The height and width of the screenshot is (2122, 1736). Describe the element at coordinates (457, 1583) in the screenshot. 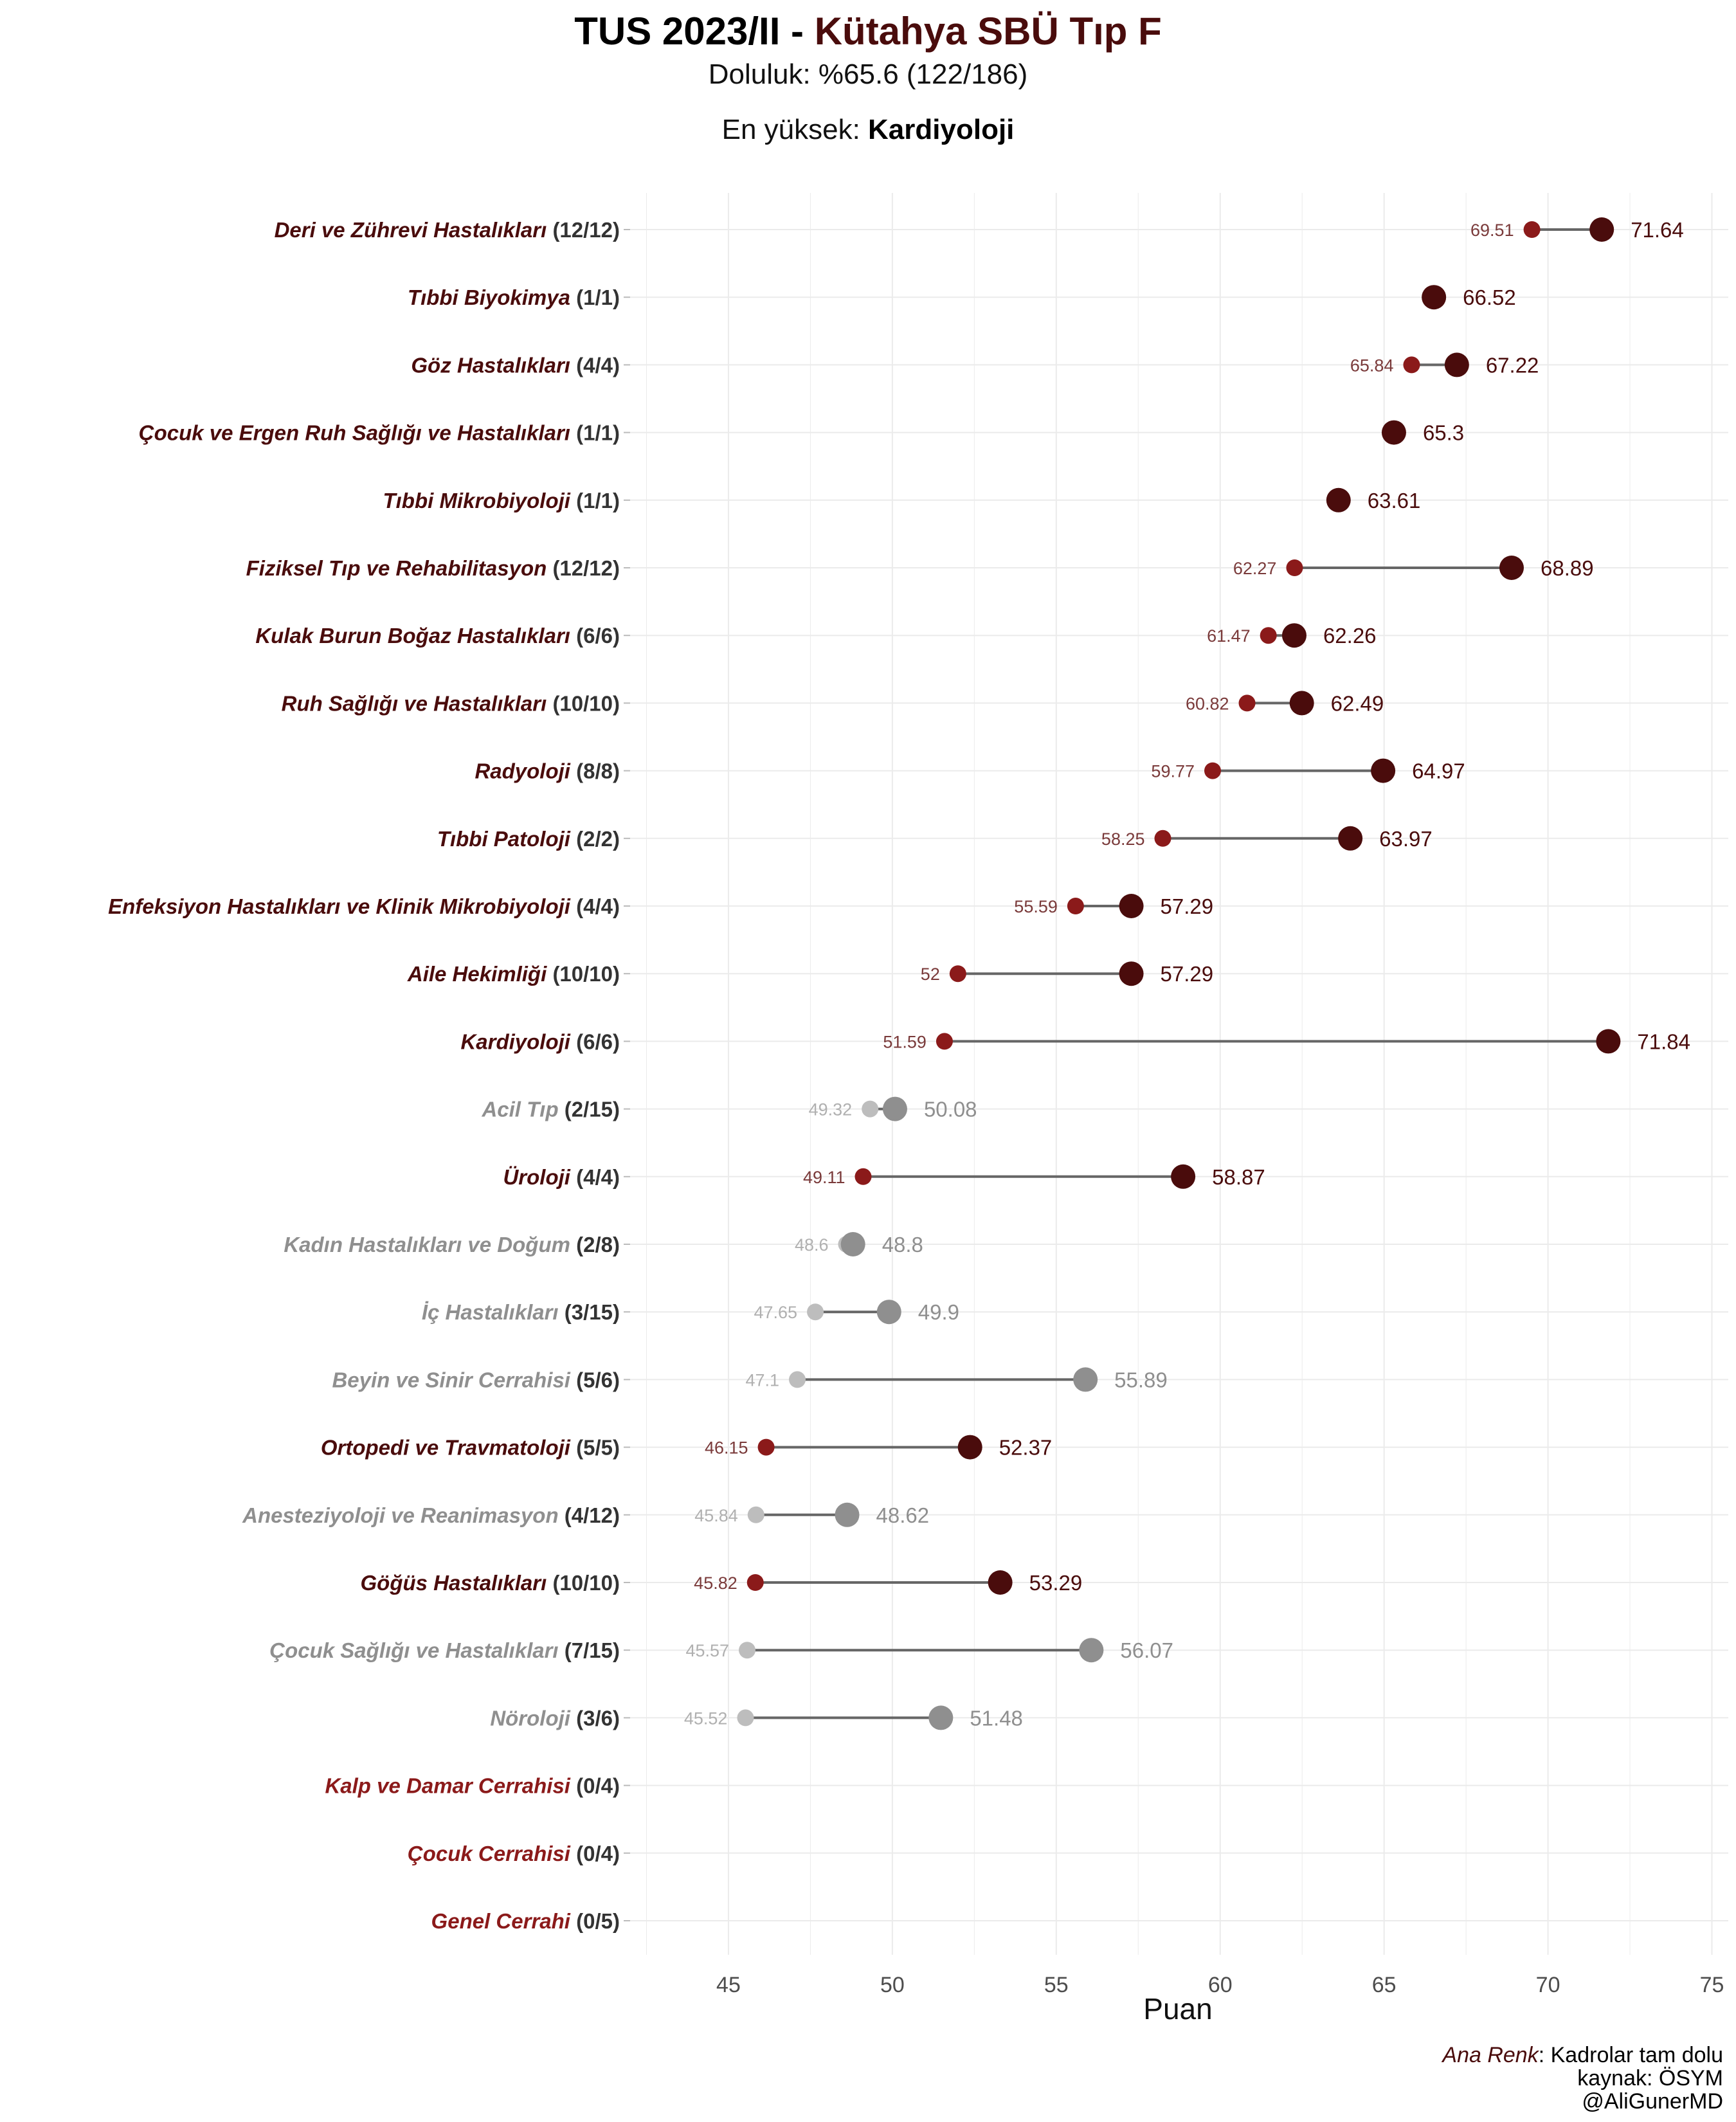

I see `row-name: Göğüs Hastalıkları` at that location.